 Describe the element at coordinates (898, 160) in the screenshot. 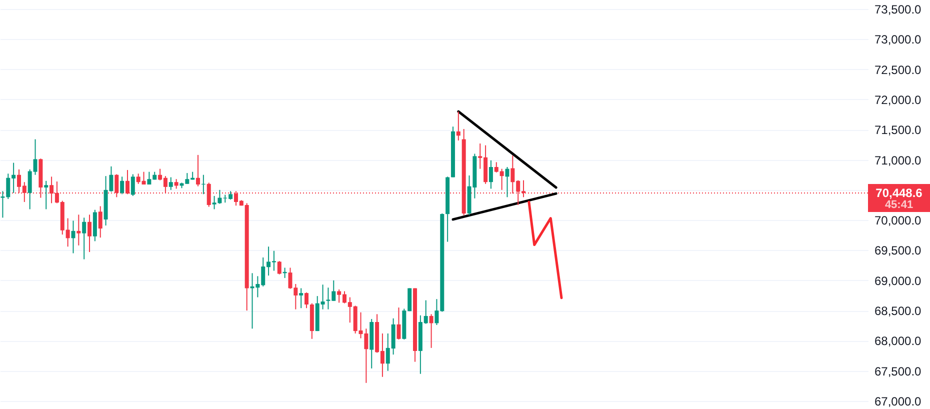

I see `y-tick-label: 71,000.0` at that location.